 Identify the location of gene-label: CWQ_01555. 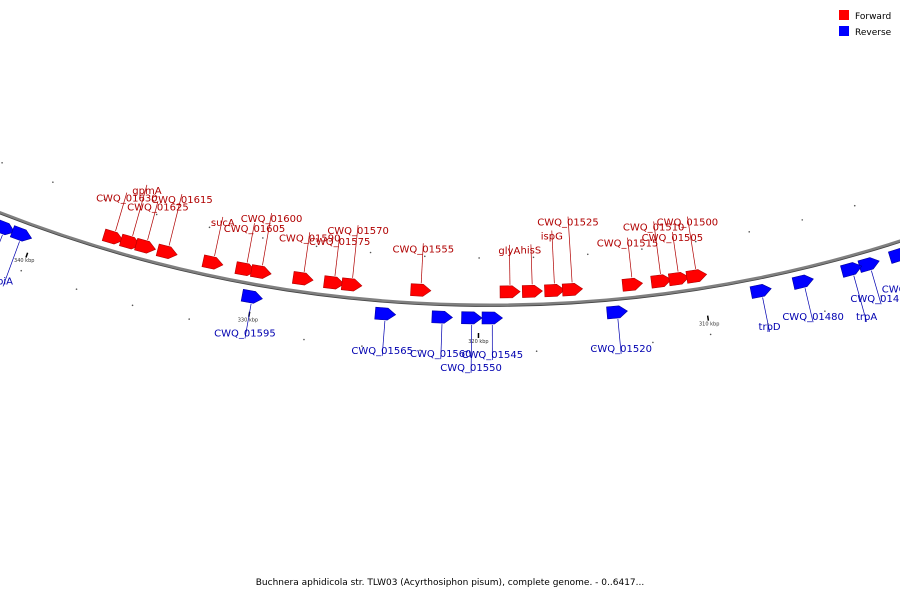
(424, 249).